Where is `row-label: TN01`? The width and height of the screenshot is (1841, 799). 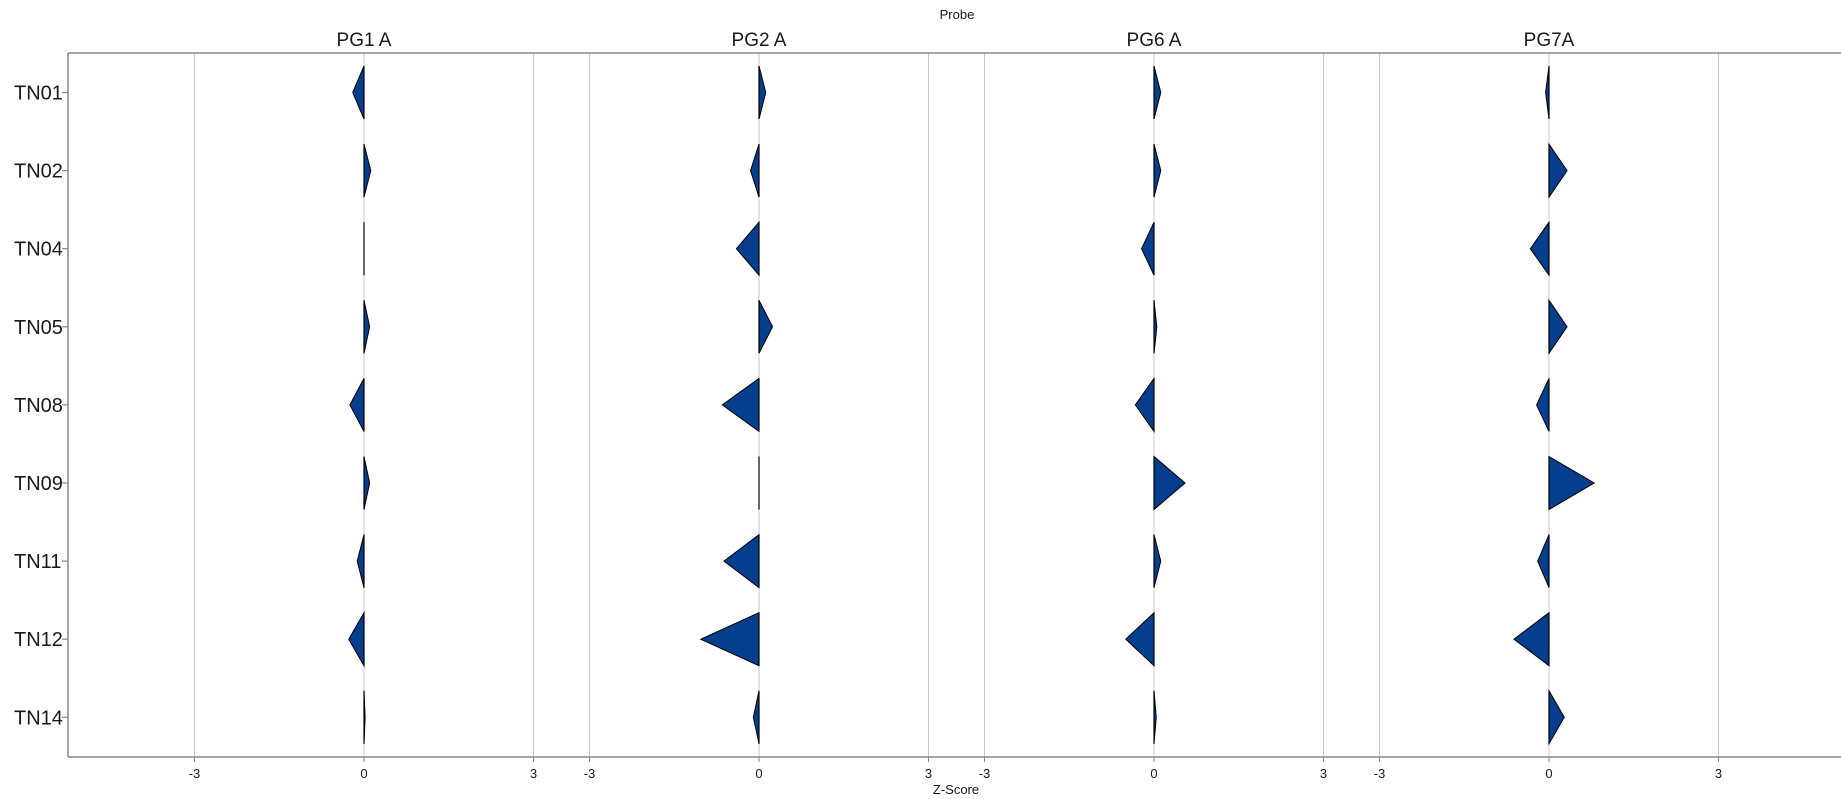
row-label: TN01 is located at coordinates (38, 94).